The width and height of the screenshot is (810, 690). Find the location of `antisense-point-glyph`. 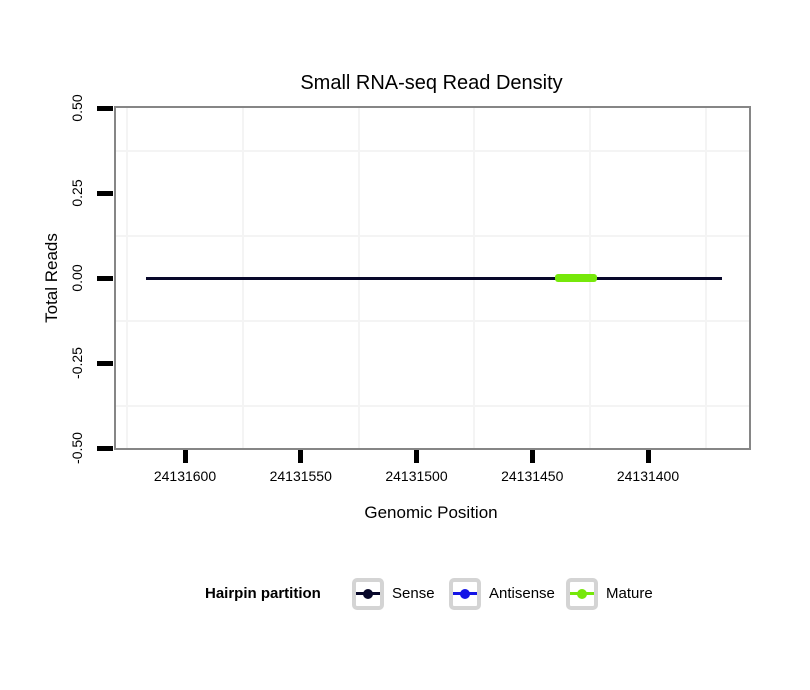

antisense-point-glyph is located at coordinates (465, 594).